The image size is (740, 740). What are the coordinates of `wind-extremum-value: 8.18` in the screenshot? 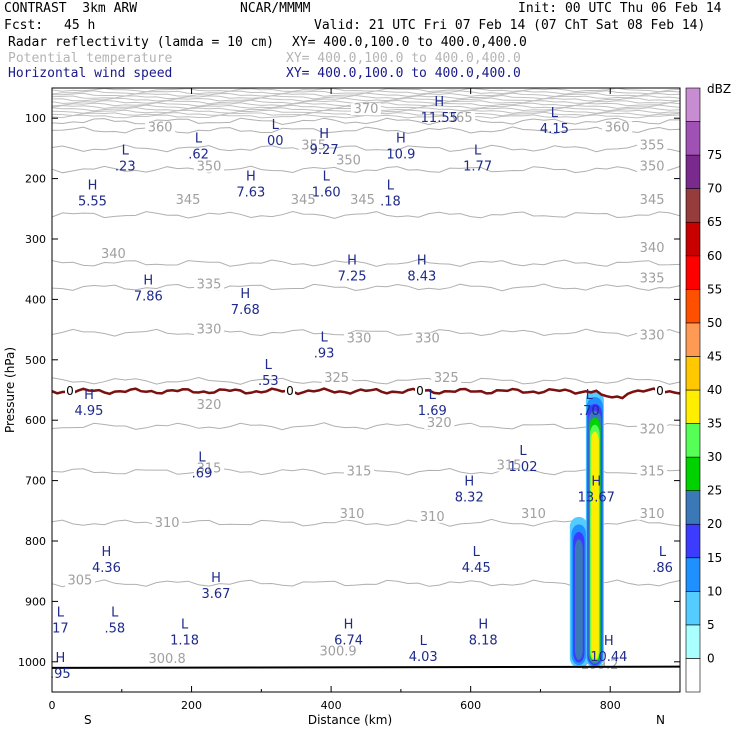 It's located at (483, 641).